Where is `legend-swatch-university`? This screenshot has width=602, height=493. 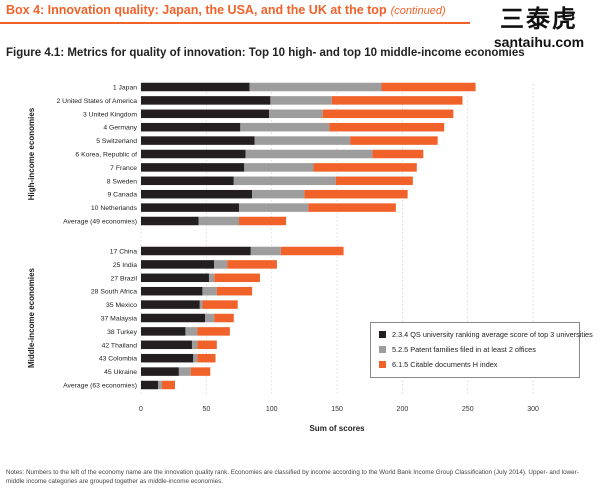 legend-swatch-university is located at coordinates (382, 334).